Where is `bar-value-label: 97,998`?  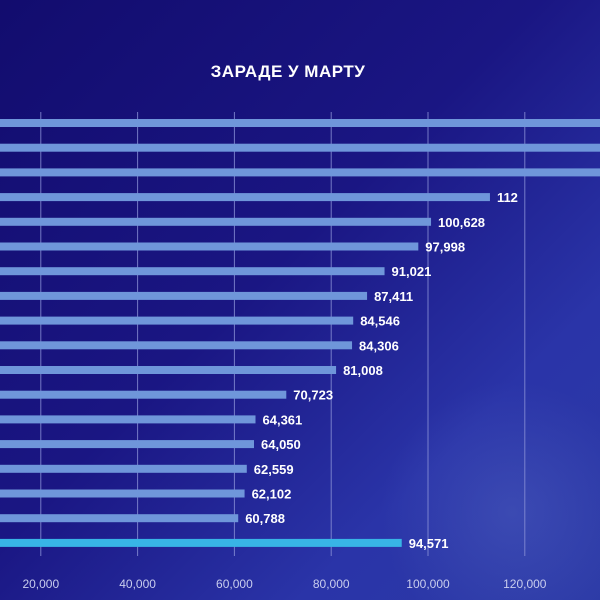 bar-value-label: 97,998 is located at coordinates (445, 247).